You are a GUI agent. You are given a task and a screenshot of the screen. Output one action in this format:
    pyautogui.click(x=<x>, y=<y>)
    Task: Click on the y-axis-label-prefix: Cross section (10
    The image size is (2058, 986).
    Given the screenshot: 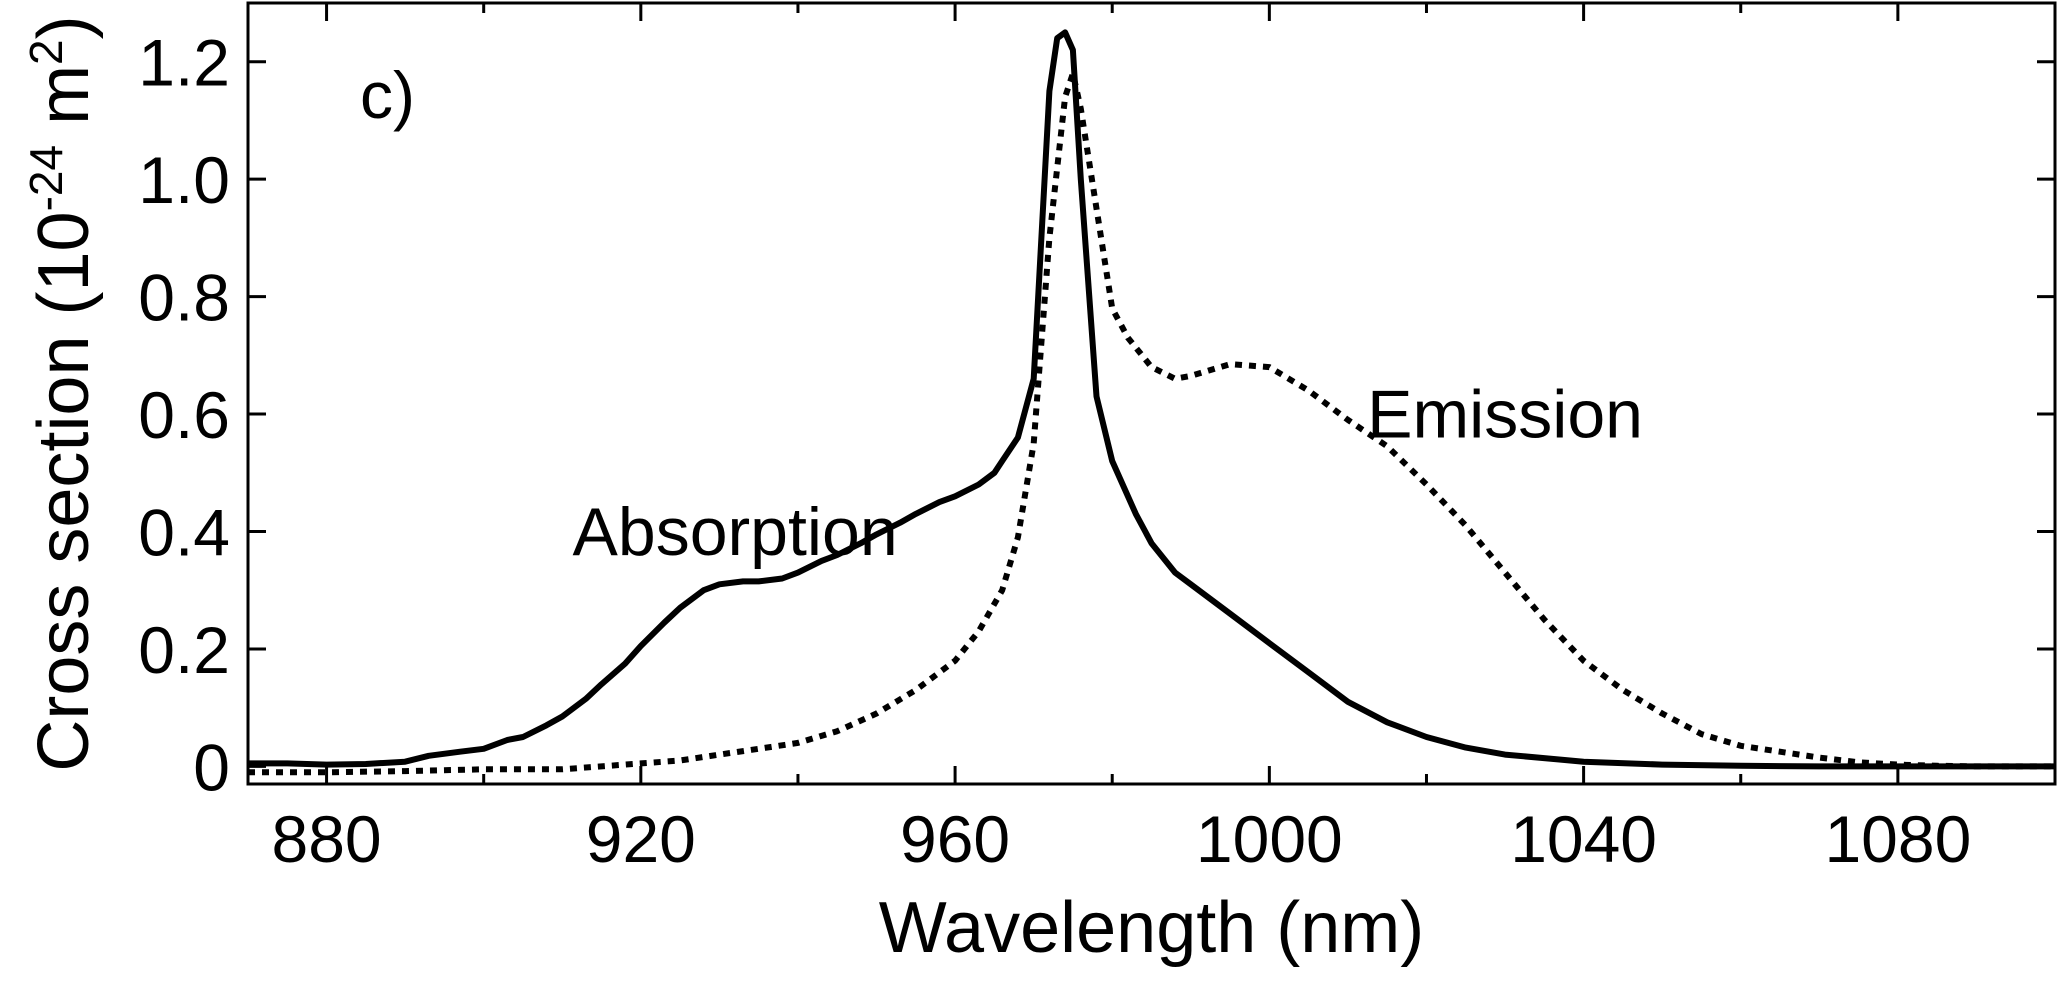 What is the action you would take?
    pyautogui.click(x=64, y=491)
    